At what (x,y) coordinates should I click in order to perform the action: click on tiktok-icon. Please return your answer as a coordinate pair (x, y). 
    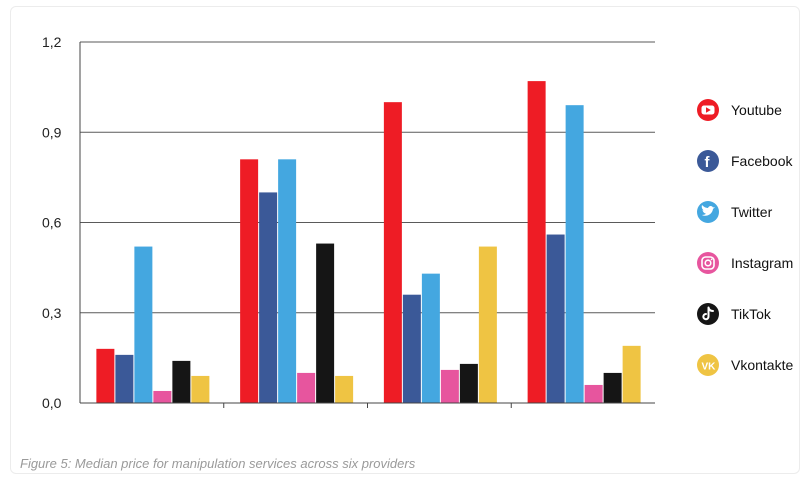
    Looking at the image, I should click on (708, 314).